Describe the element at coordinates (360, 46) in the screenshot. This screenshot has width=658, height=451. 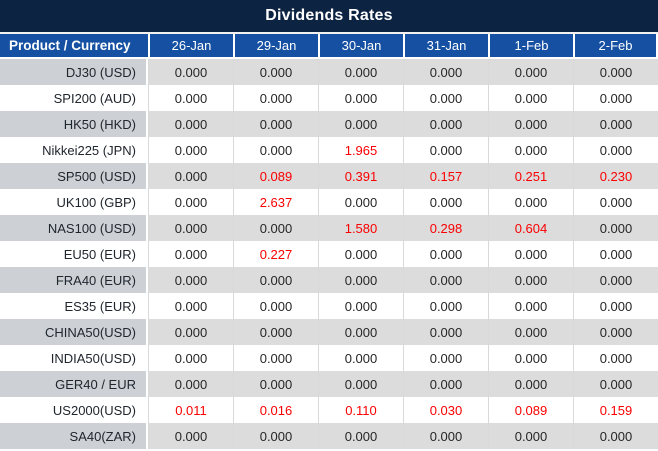
I see `column-header-date: 30-Jan` at that location.